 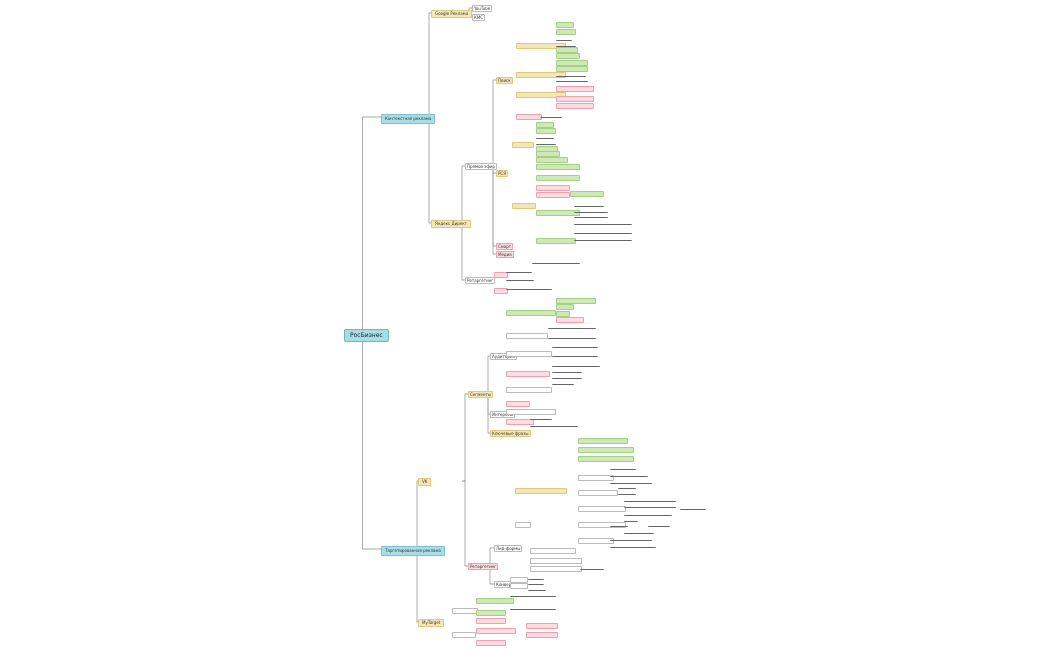 What do you see at coordinates (413, 551) in the screenshot?
I see `branch-target: Таргетированная реклама` at bounding box center [413, 551].